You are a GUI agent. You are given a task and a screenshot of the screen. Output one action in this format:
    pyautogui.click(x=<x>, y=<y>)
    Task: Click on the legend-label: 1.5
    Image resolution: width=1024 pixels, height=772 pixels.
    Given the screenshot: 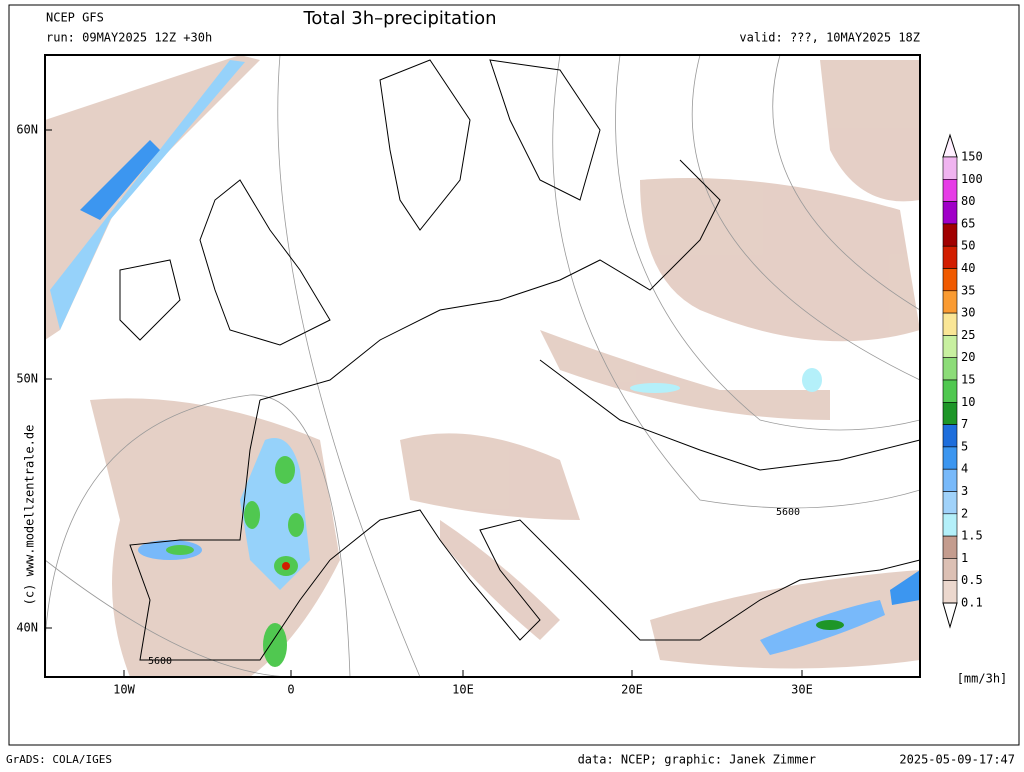 What is the action you would take?
    pyautogui.click(x=972, y=536)
    